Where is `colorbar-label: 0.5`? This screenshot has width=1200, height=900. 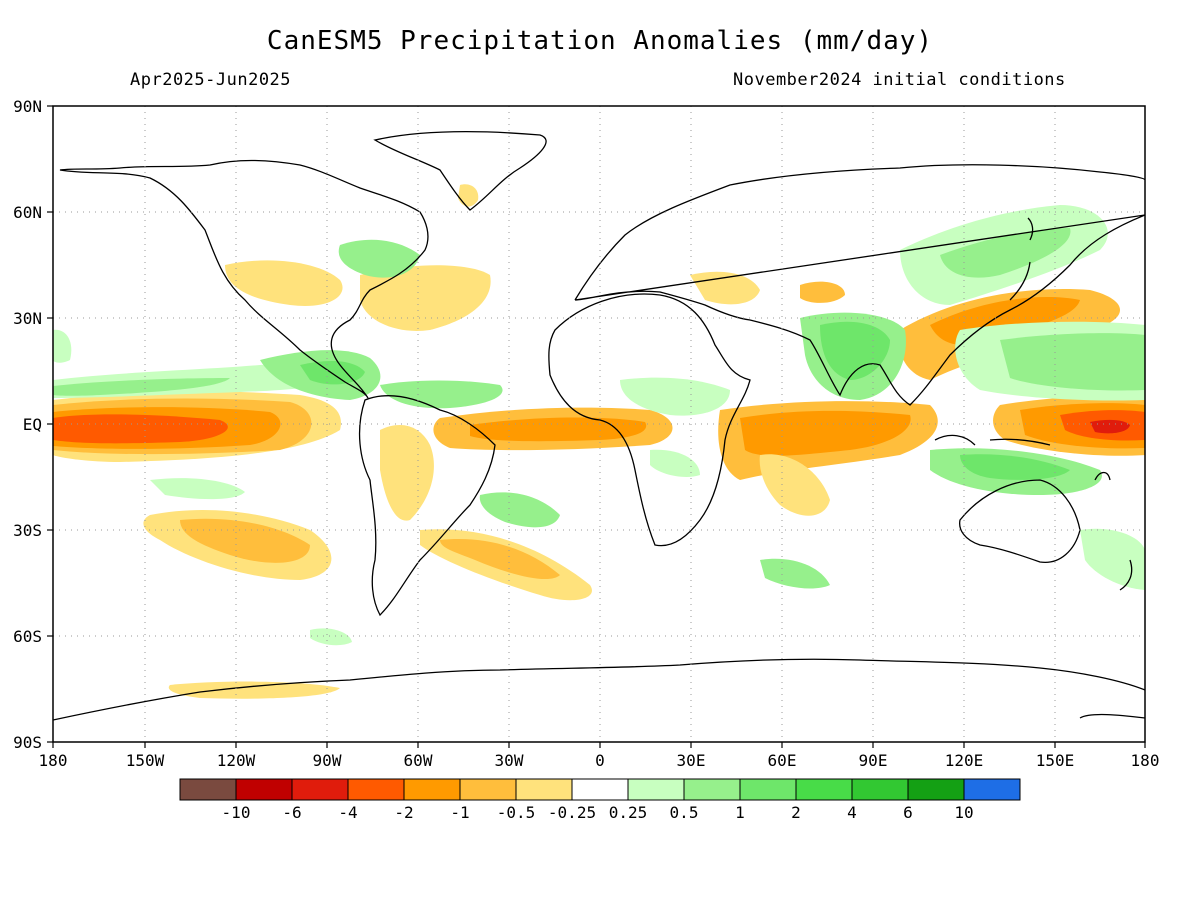 colorbar-label: 0.5 is located at coordinates (684, 812).